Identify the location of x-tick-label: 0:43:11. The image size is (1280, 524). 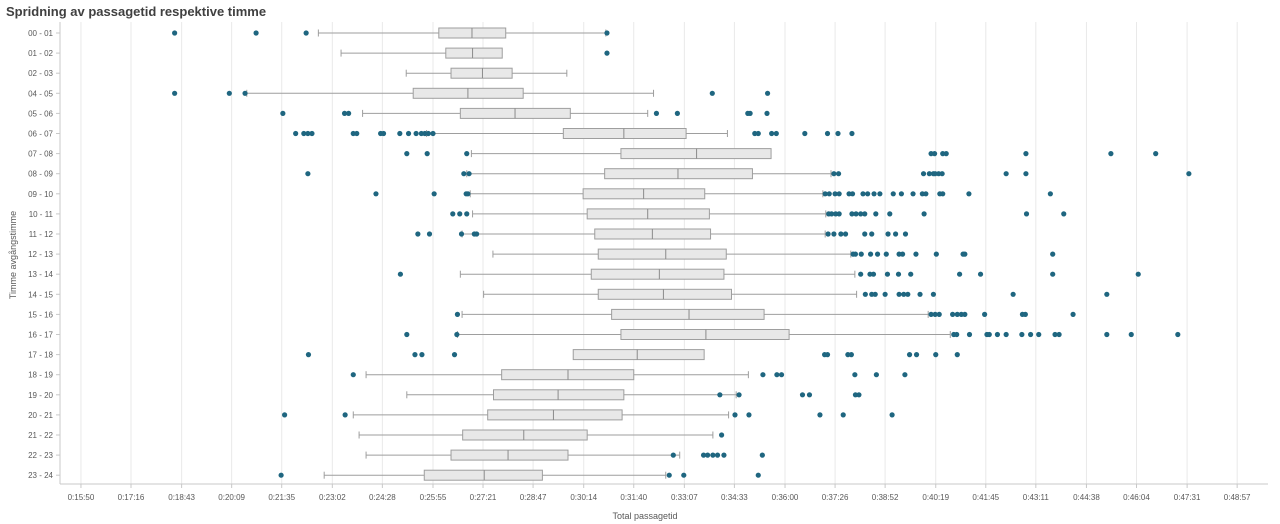
(1036, 497).